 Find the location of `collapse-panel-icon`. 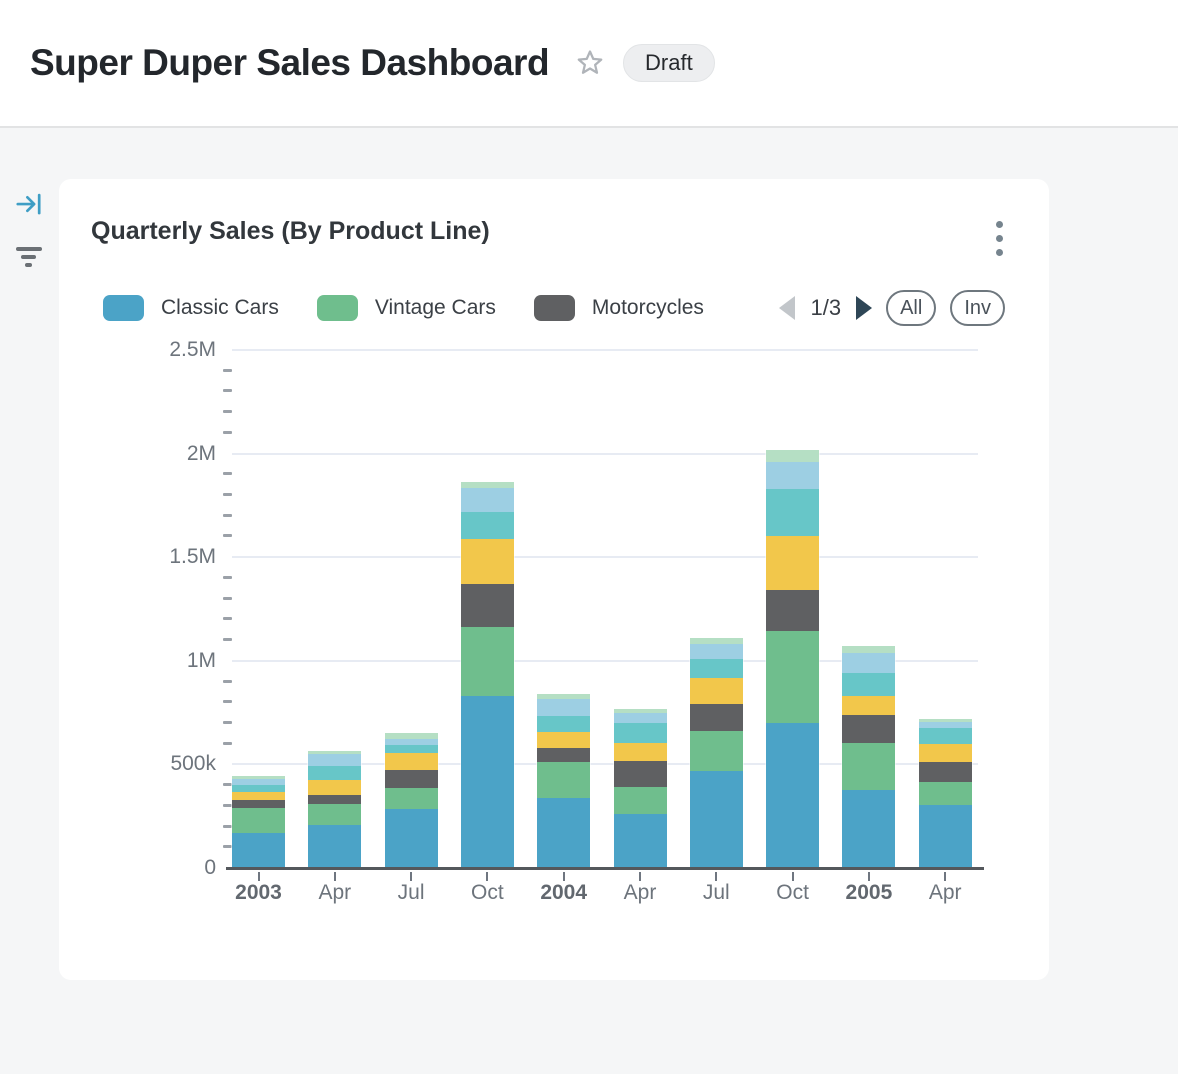

collapse-panel-icon is located at coordinates (28, 206).